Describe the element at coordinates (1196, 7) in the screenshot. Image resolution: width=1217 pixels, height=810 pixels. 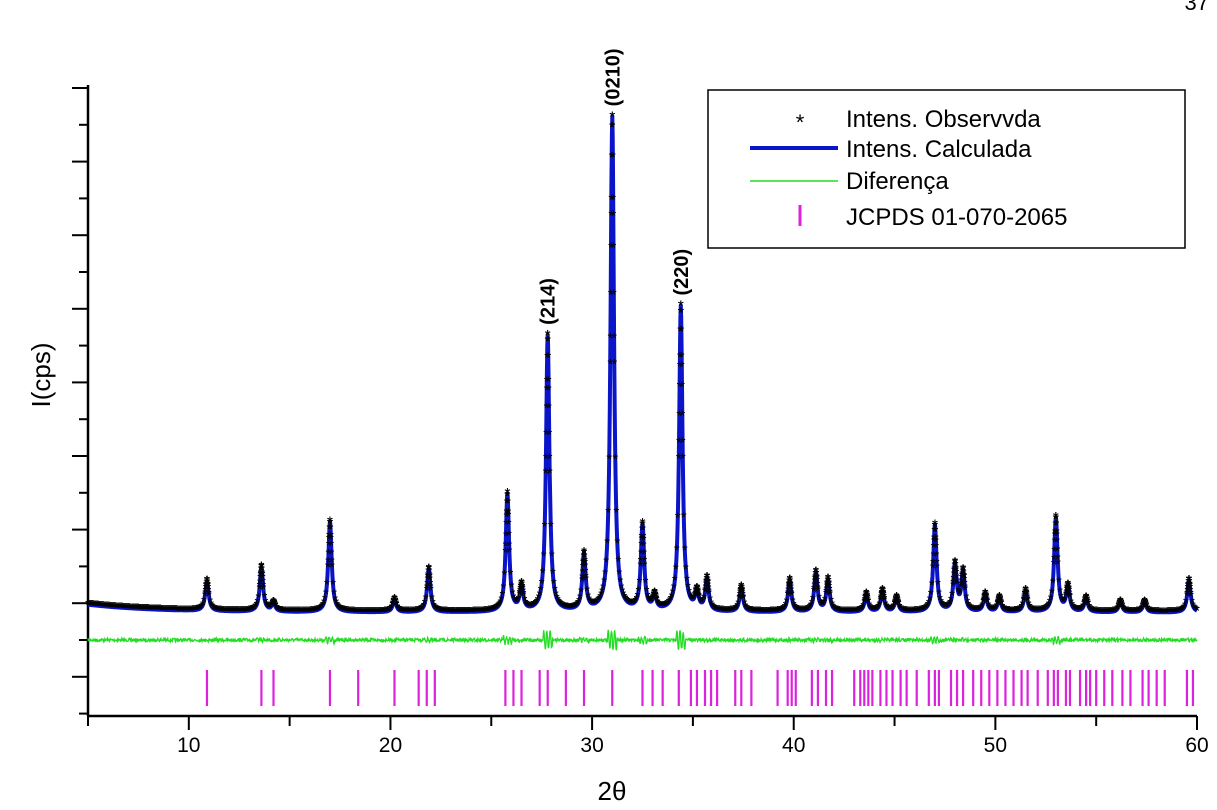
I see `page-number: 37` at that location.